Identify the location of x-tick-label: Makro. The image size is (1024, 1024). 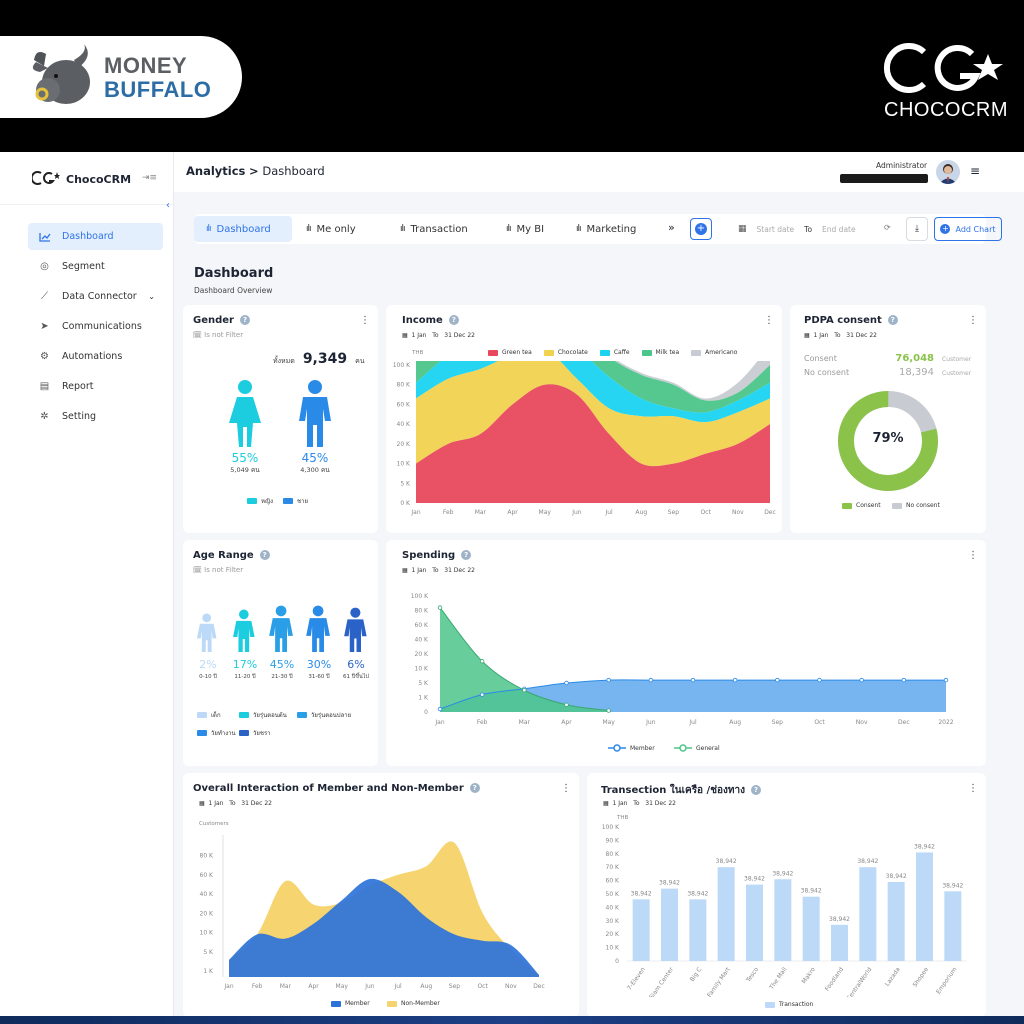
(809, 975).